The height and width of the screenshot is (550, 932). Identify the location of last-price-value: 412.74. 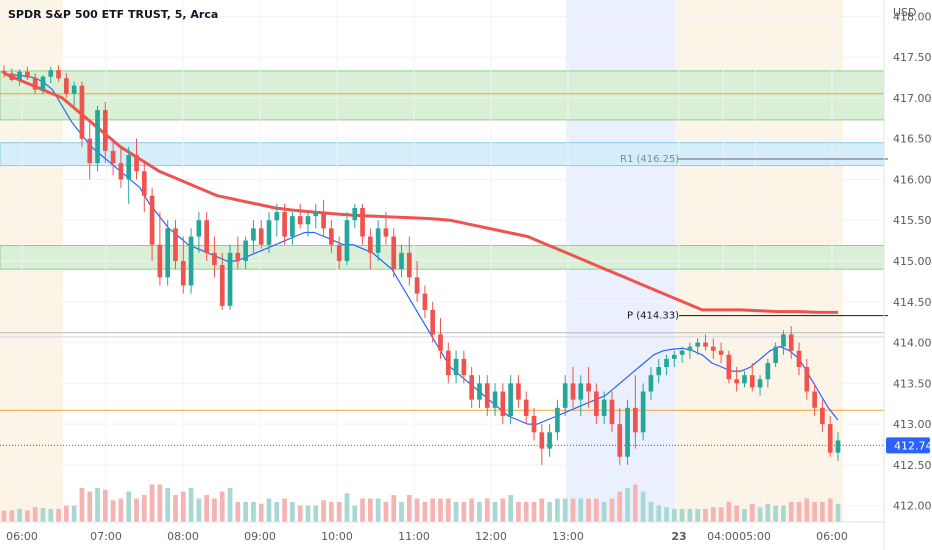
(913, 445).